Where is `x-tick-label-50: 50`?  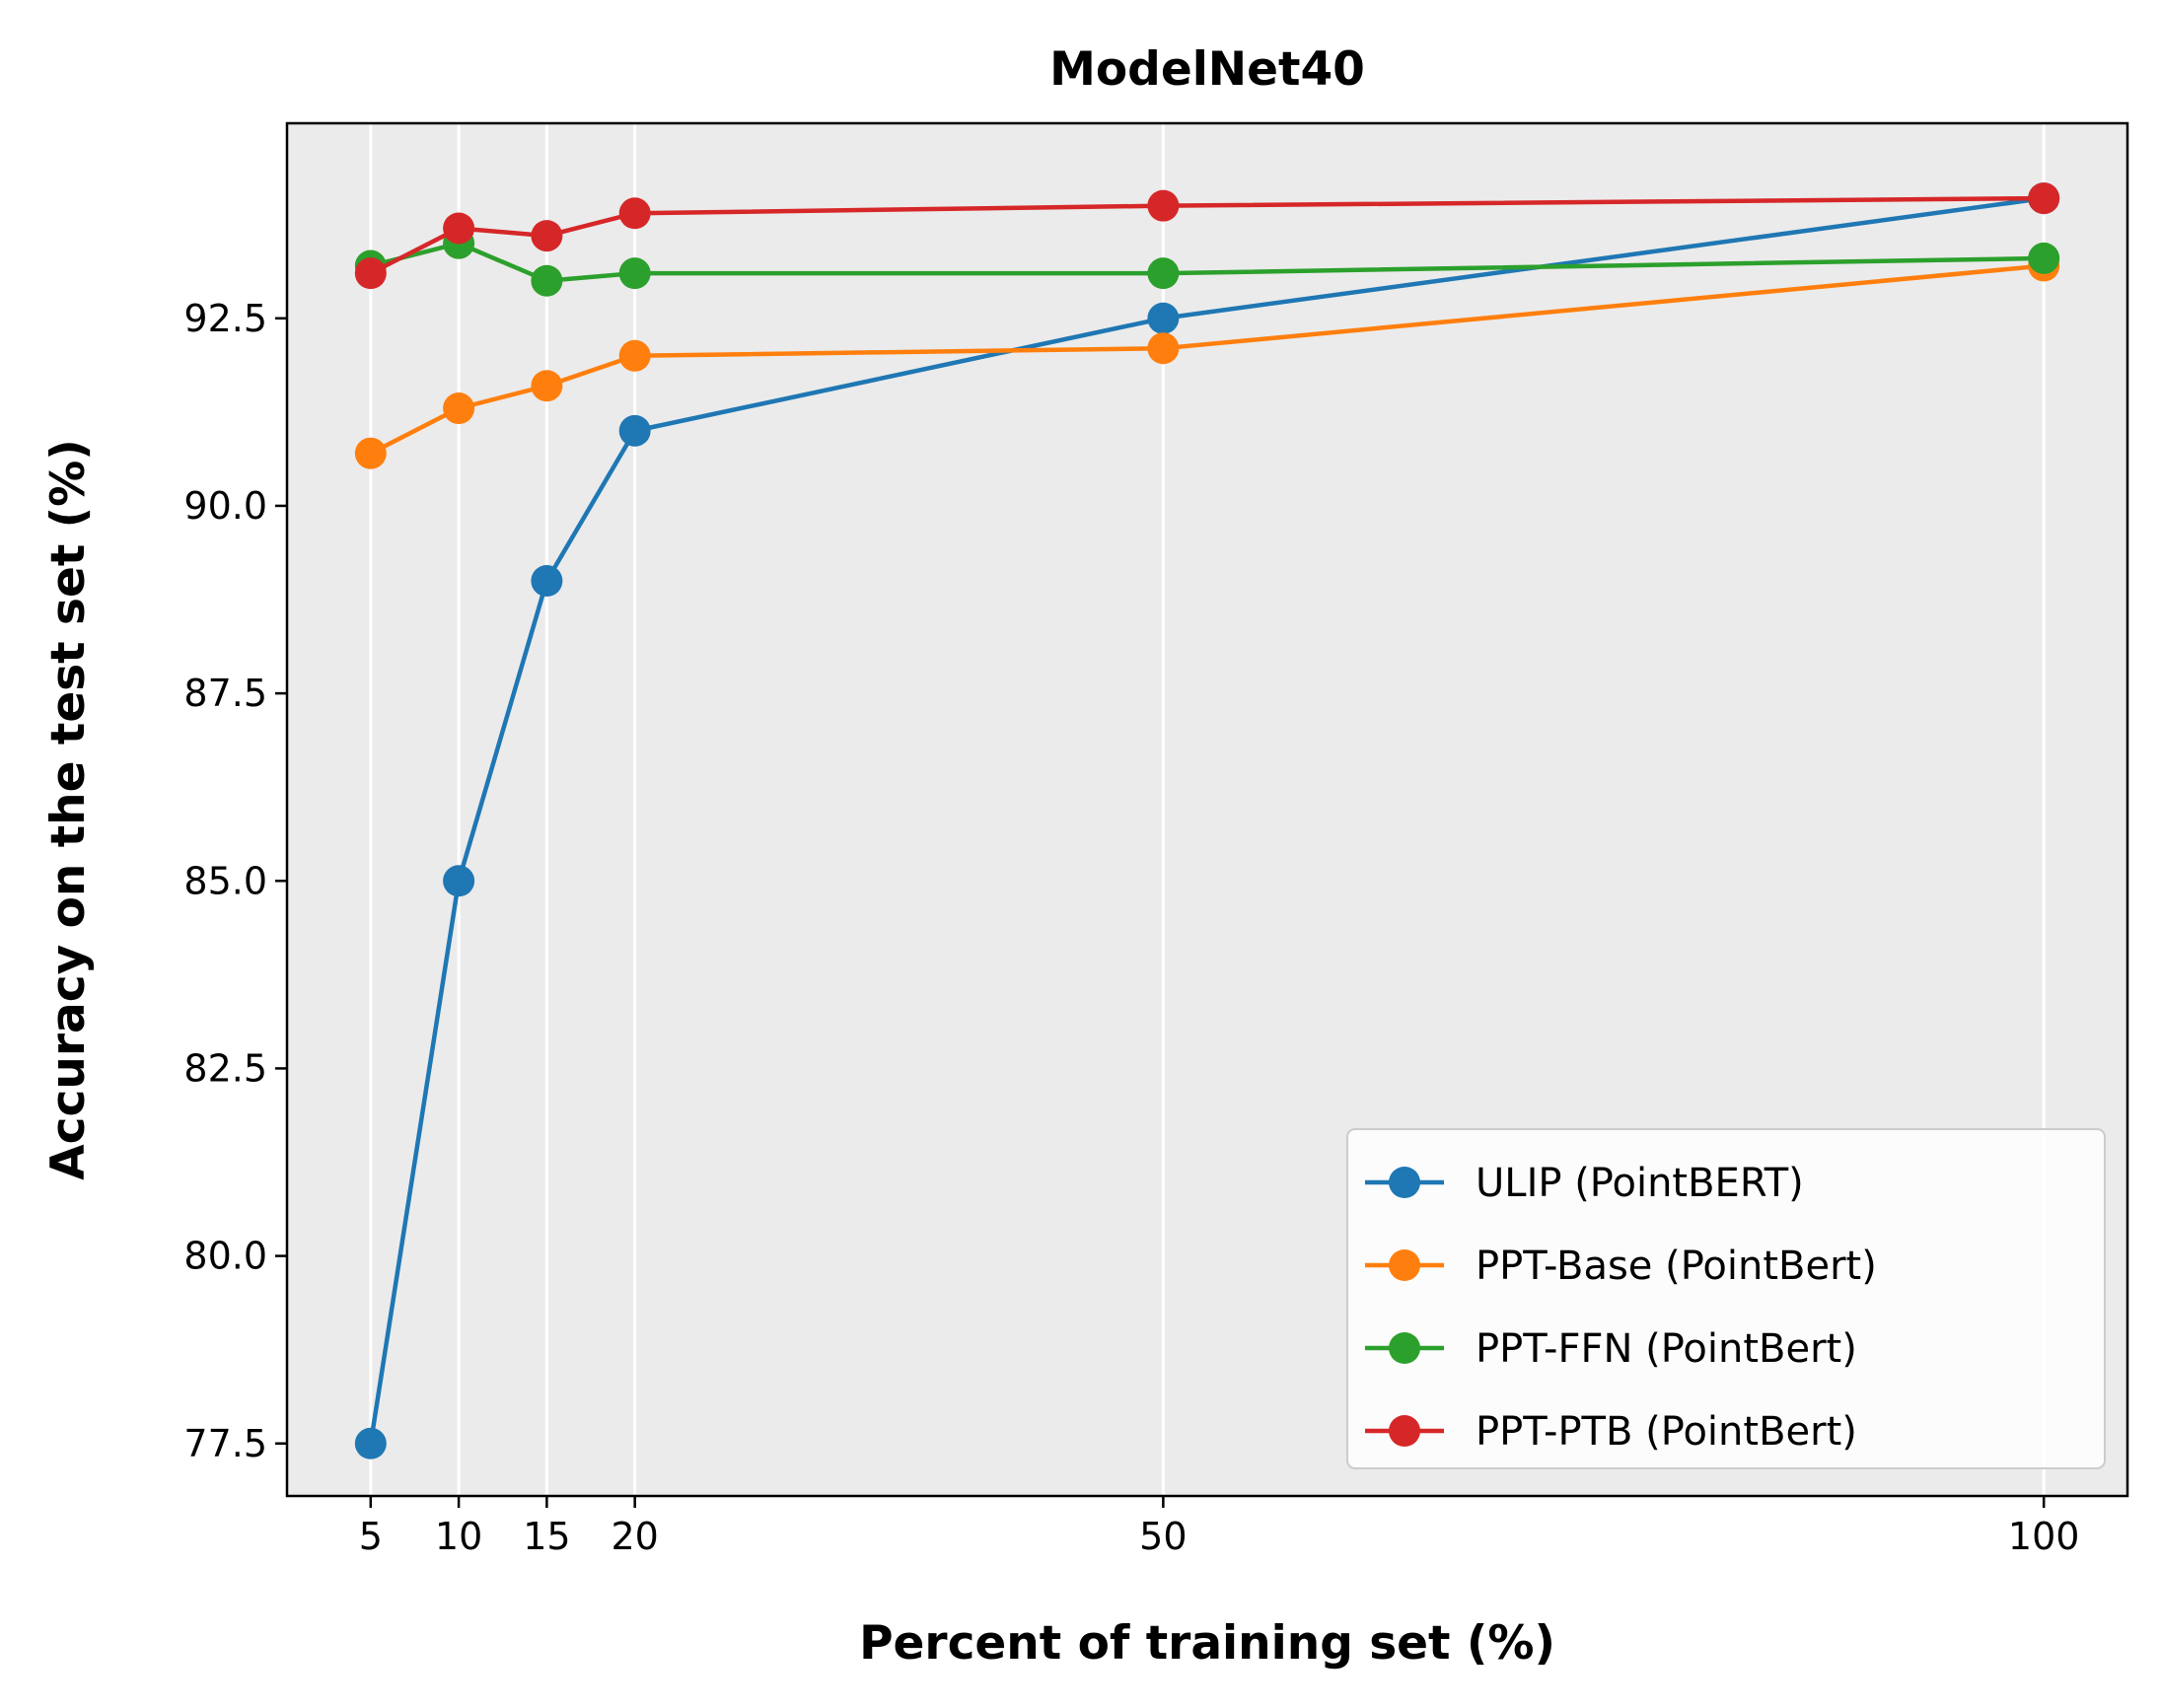 x-tick-label-50: 50 is located at coordinates (1163, 1536).